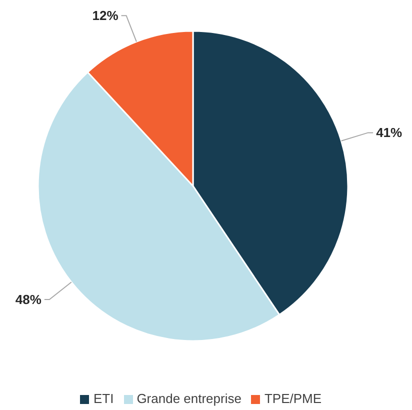  Describe the element at coordinates (293, 398) in the screenshot. I see `legend-label: TPE/PME` at that location.